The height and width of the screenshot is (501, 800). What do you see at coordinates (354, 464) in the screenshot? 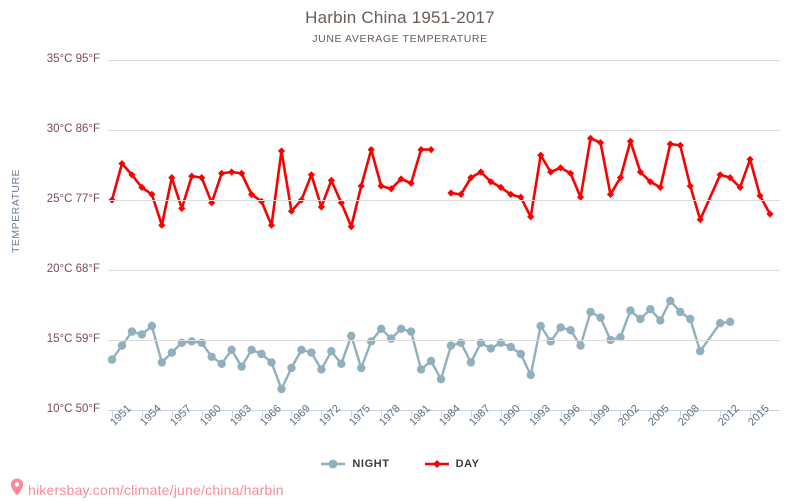
I see `legend-item-night: NIGHT` at bounding box center [354, 464].